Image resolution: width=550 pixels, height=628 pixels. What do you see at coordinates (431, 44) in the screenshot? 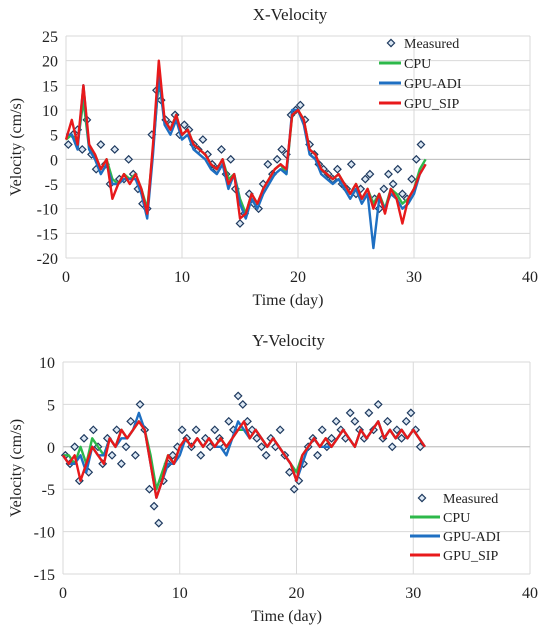
I see `legend-label-measured: Measured` at bounding box center [431, 44].